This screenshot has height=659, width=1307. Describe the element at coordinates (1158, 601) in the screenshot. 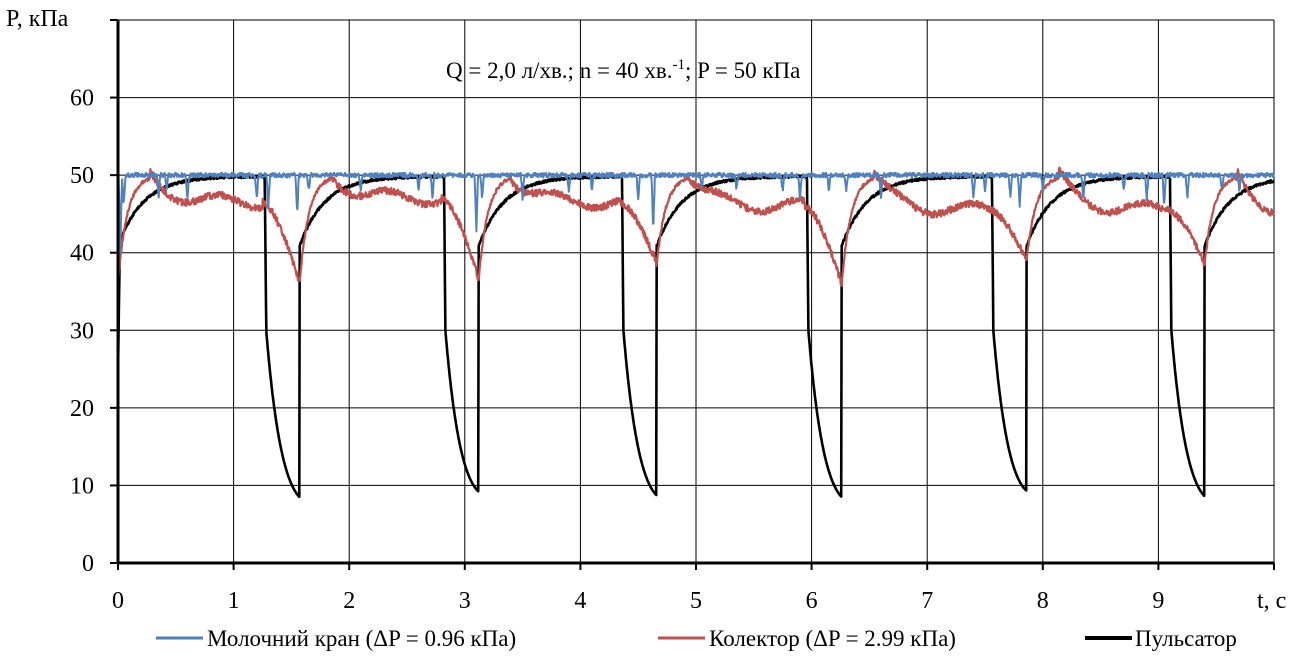

I see `x-tick-label: 9` at that location.